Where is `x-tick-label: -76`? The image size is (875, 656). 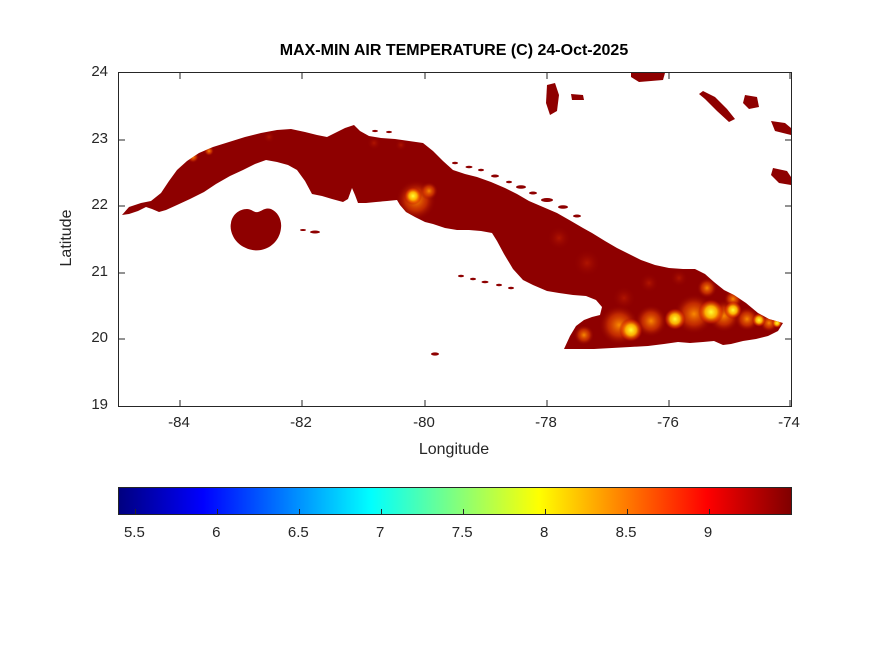
x-tick-label: -76 is located at coordinates (668, 422).